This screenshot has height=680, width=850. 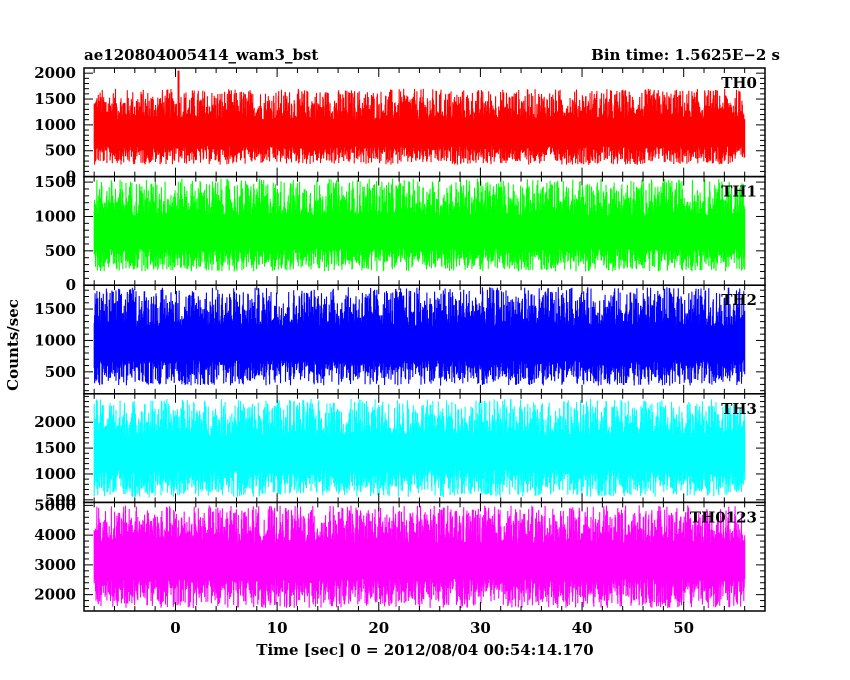 I want to click on y-tick-label: 5000, so click(x=55, y=505).